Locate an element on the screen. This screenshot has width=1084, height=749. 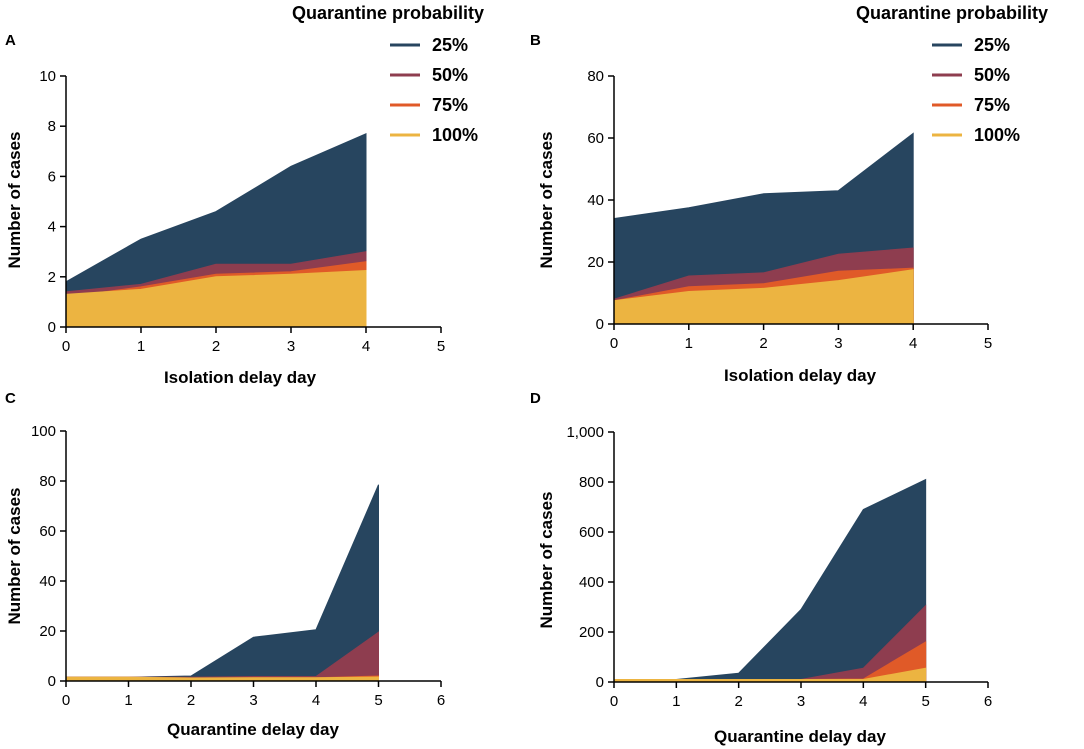
legend-left: Quarantine probability 25% 50% 75% 100% is located at coordinates (388, 74).